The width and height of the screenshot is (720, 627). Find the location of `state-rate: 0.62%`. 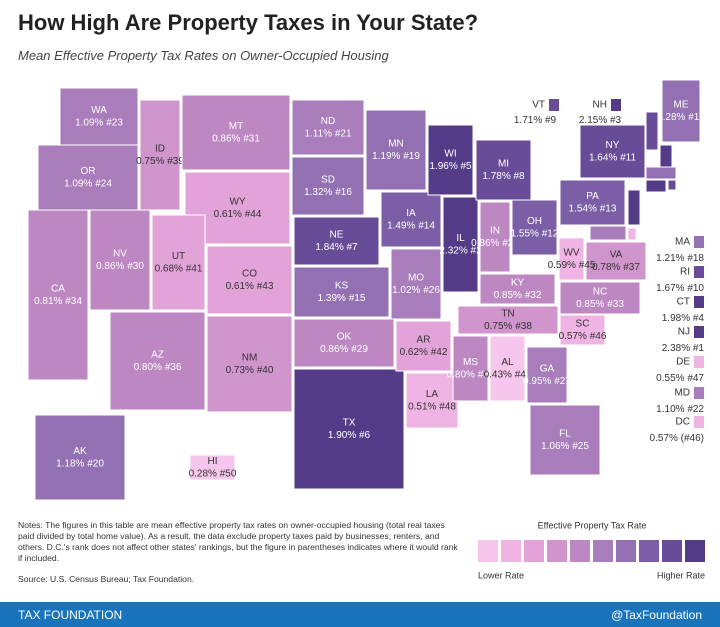

state-rate: 0.62% is located at coordinates (414, 352).